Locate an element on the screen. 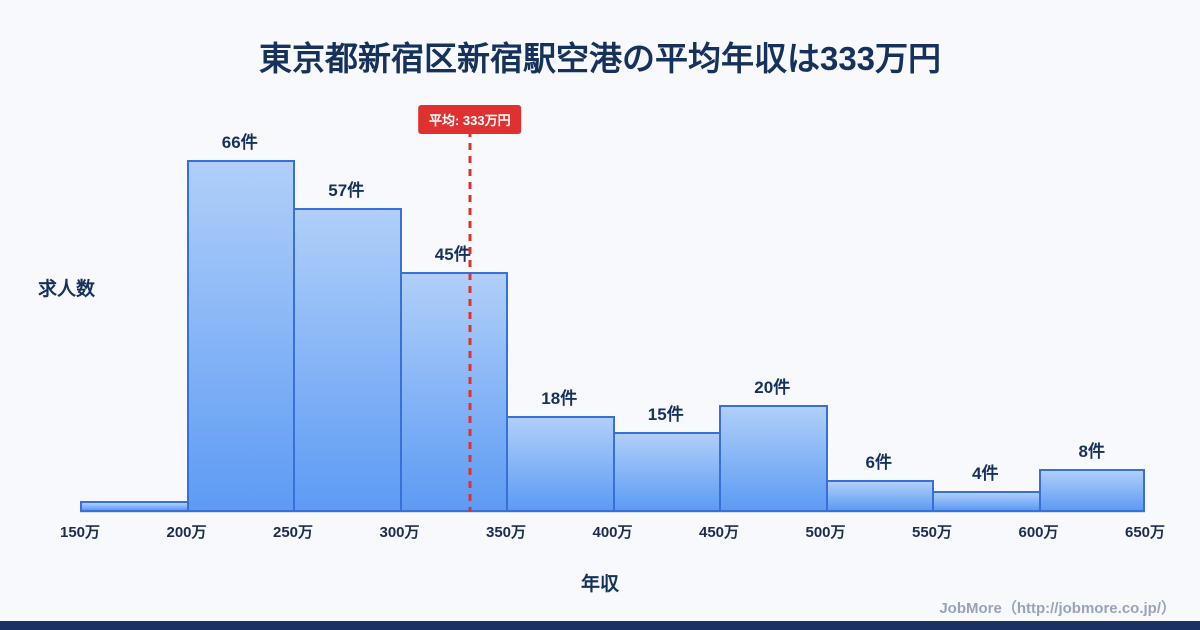 Image resolution: width=1200 pixels, height=630 pixels. x-tick-label: 300万 is located at coordinates (399, 532).